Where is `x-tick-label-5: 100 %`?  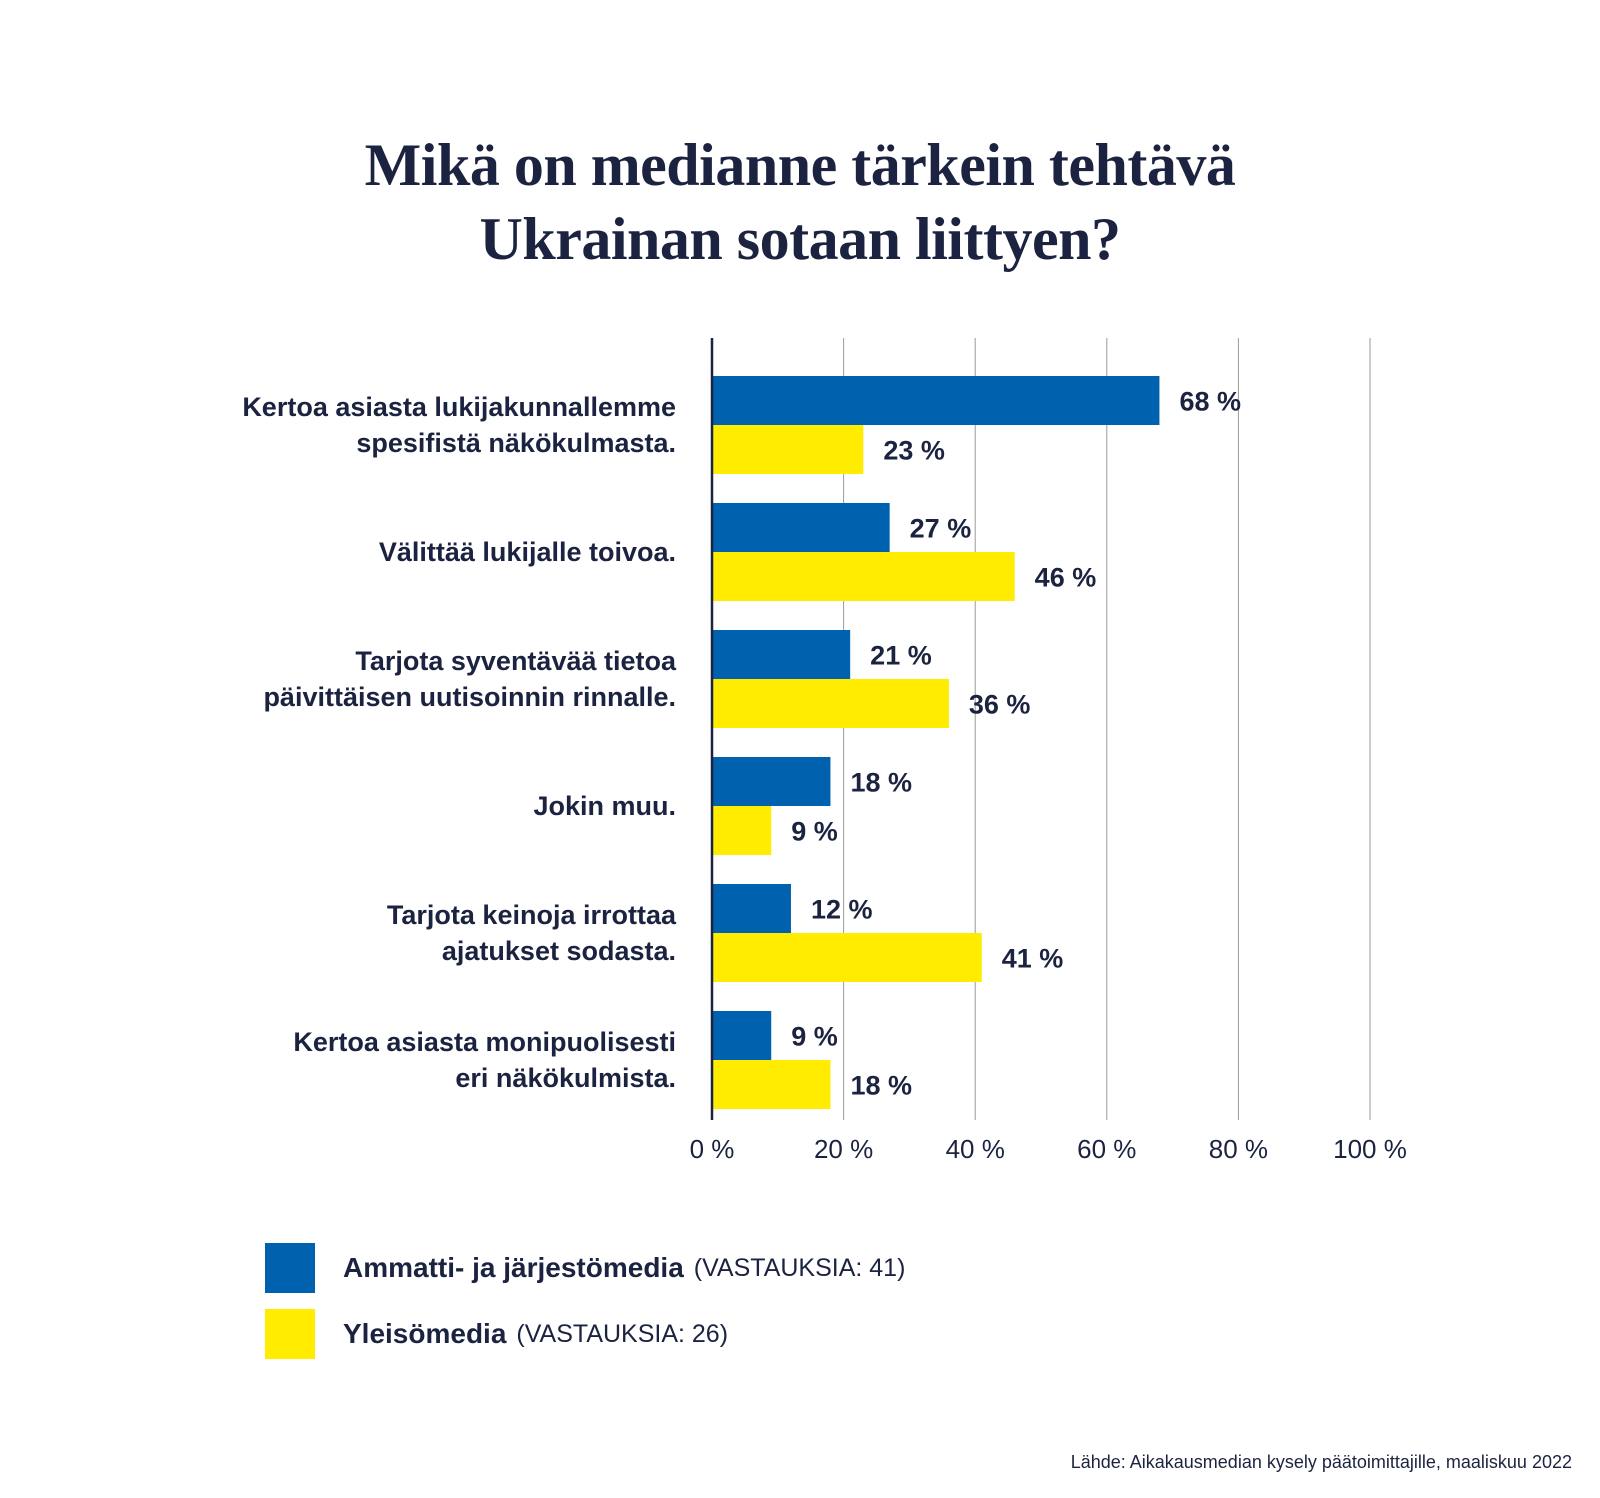
x-tick-label-5: 100 % is located at coordinates (1370, 1149).